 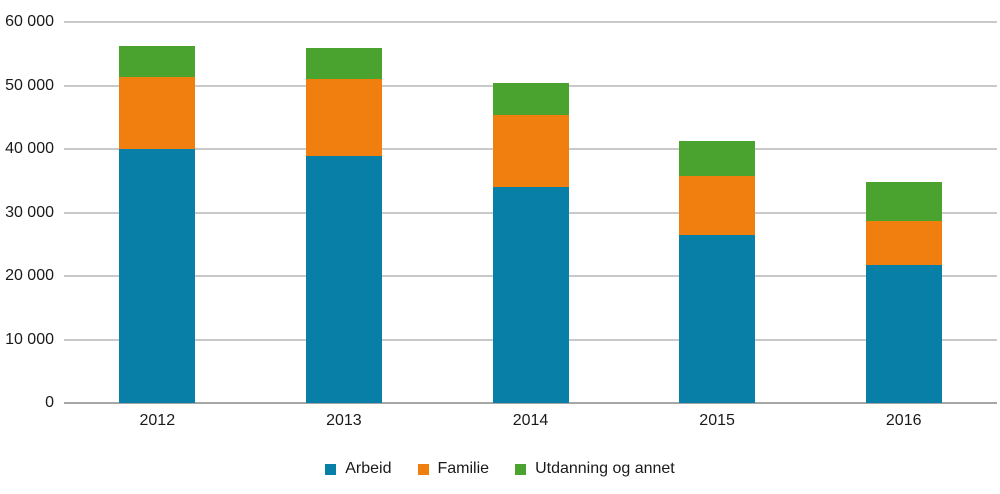 I want to click on legend-item-arbeid: Arbeid, so click(x=358, y=469).